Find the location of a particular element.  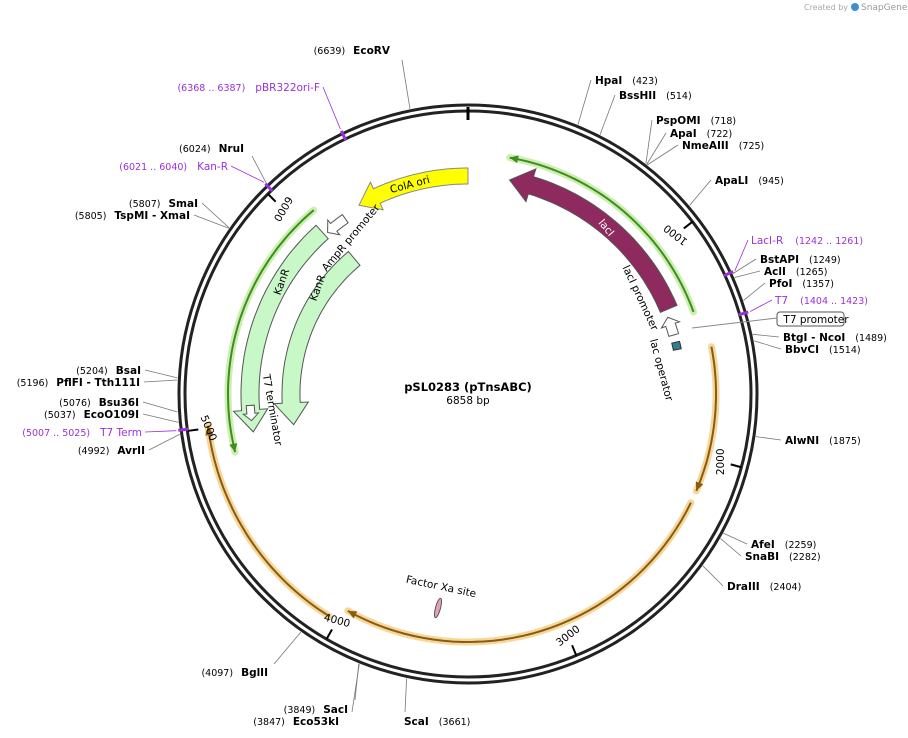

enzyme-label: (5037) EcoO109I is located at coordinates (91, 415).